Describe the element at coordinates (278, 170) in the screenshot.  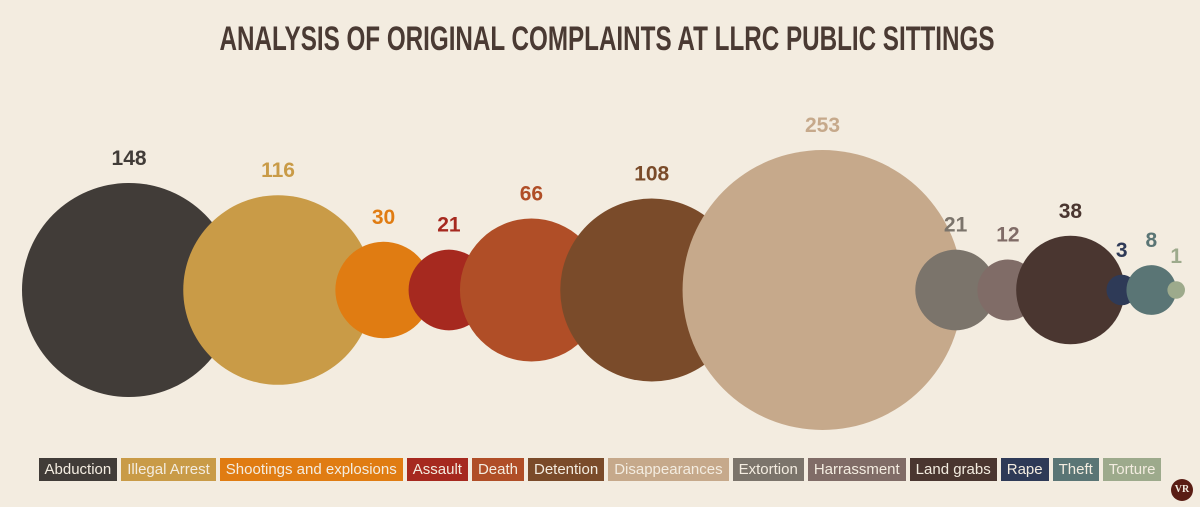
I see `value-label: 116` at that location.